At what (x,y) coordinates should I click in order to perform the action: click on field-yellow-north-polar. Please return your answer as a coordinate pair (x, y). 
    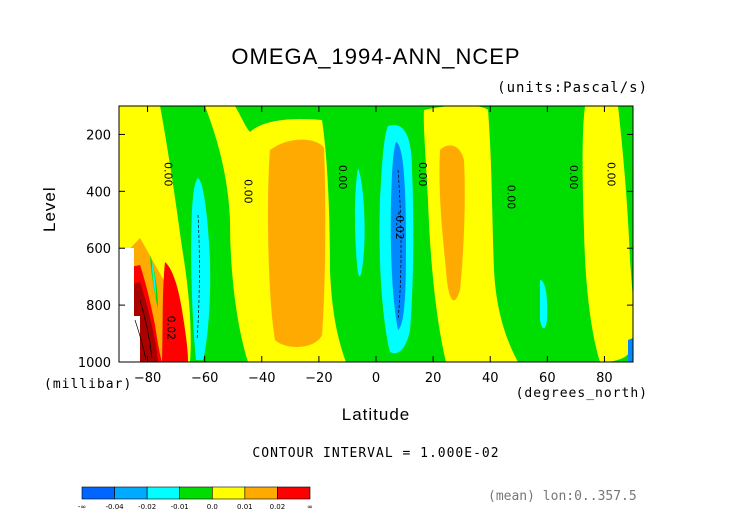
    Looking at the image, I should click on (607, 234).